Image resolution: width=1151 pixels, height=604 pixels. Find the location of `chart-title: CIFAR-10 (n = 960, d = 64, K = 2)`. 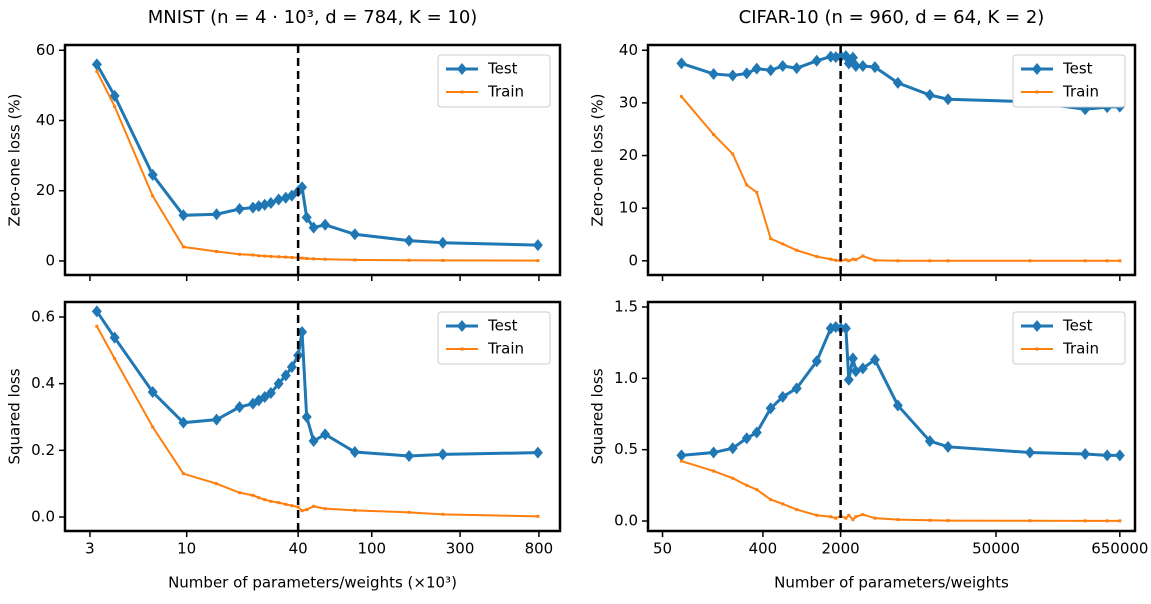

chart-title: CIFAR-10 (n = 960, d = 64, K = 2) is located at coordinates (892, 17).